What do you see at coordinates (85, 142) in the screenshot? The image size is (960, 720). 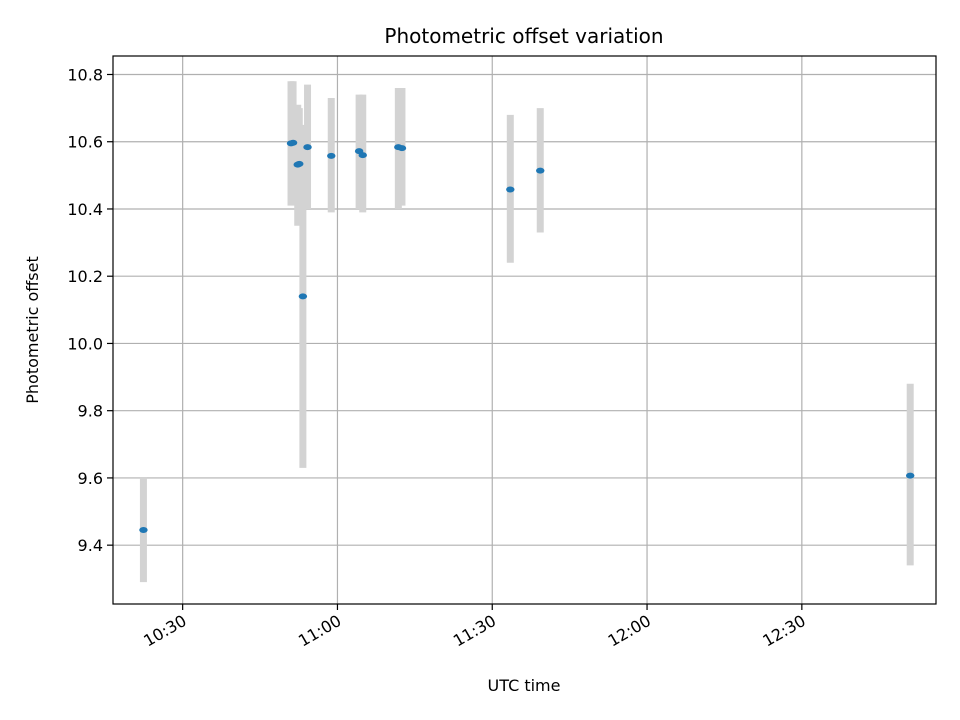 I see `y-tick-label: 10.6` at bounding box center [85, 142].